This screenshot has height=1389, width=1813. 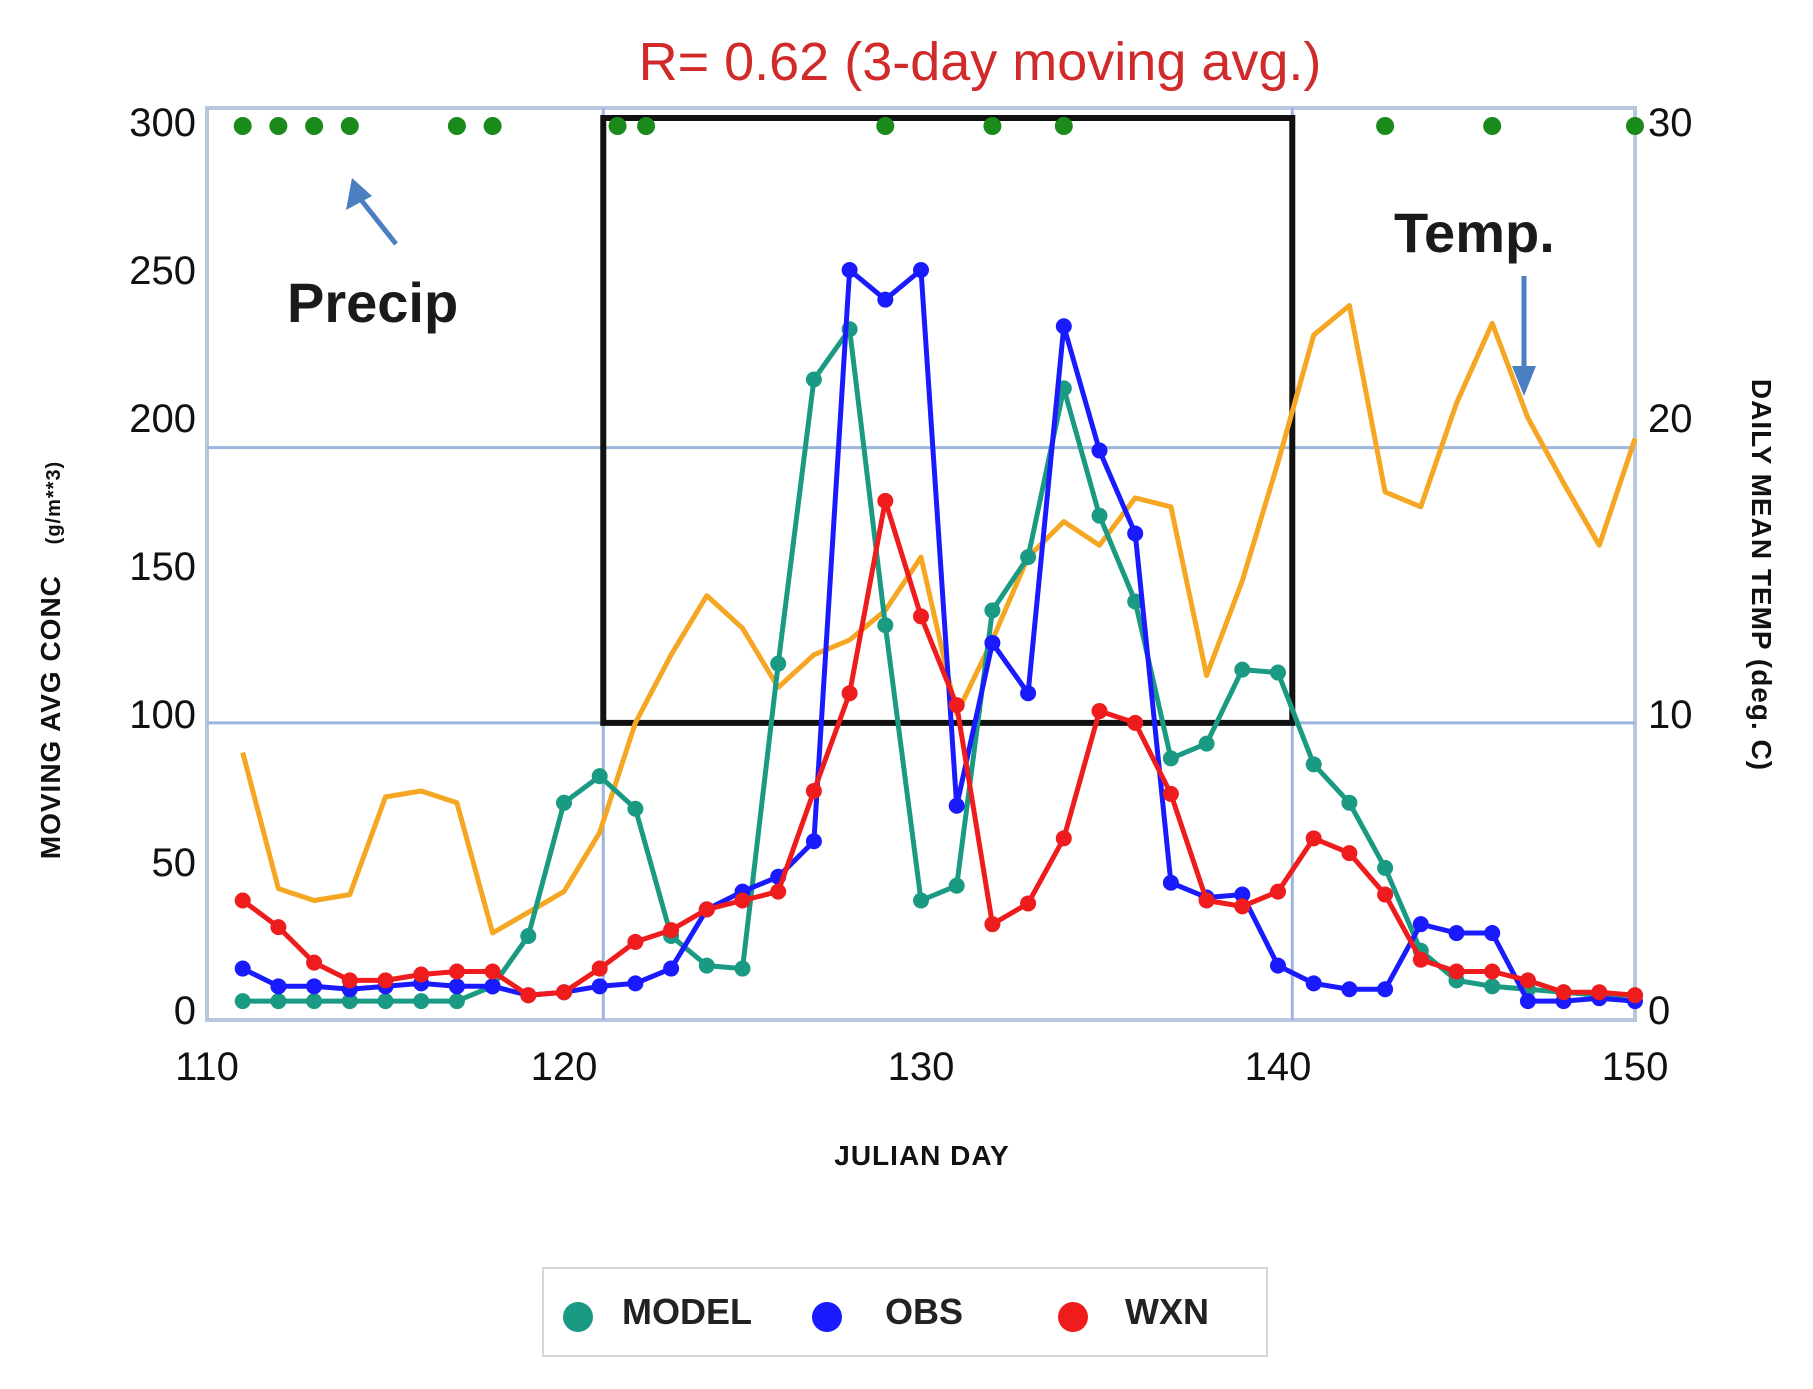 I want to click on x-tick-label: 130, so click(x=921, y=1067).